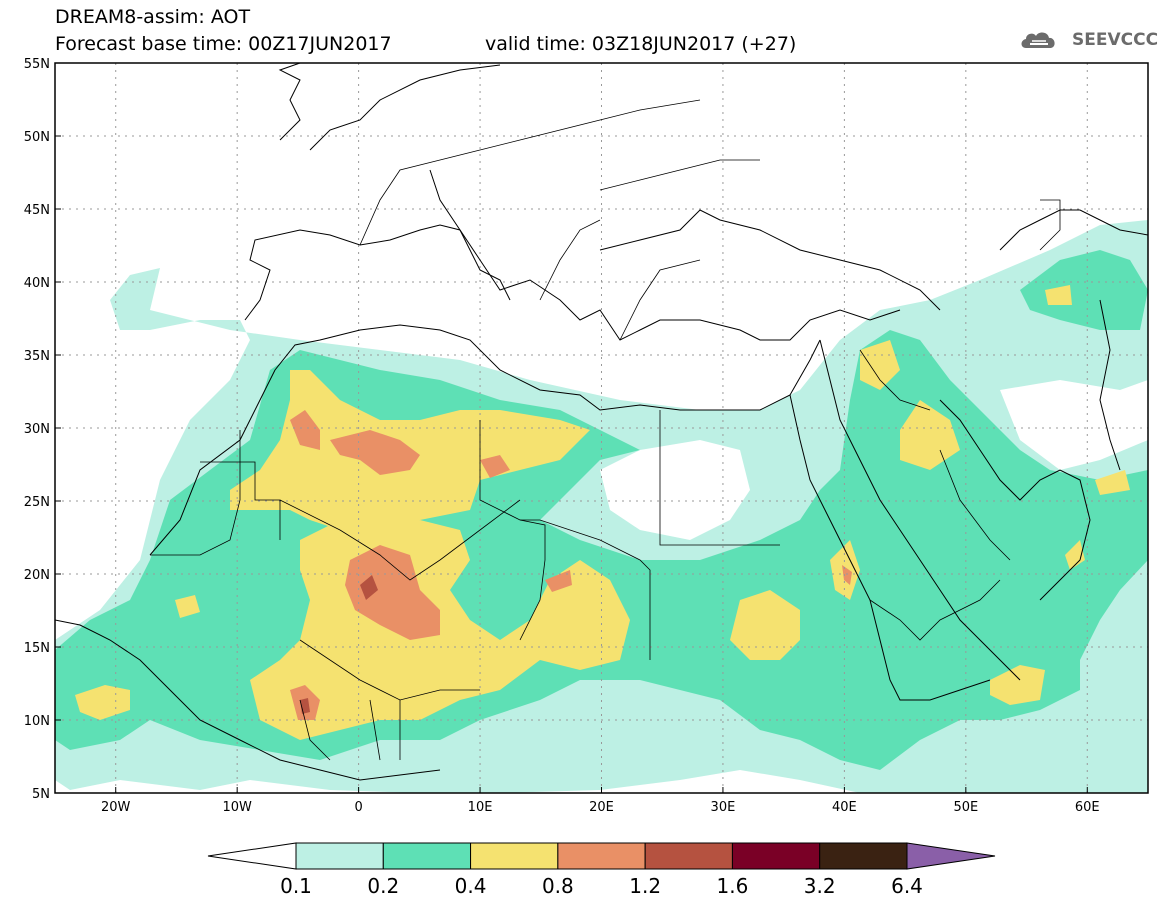 Image resolution: width=1165 pixels, height=905 pixels. Describe the element at coordinates (383, 886) in the screenshot. I see `colorbar-level-label: 0.2` at that location.